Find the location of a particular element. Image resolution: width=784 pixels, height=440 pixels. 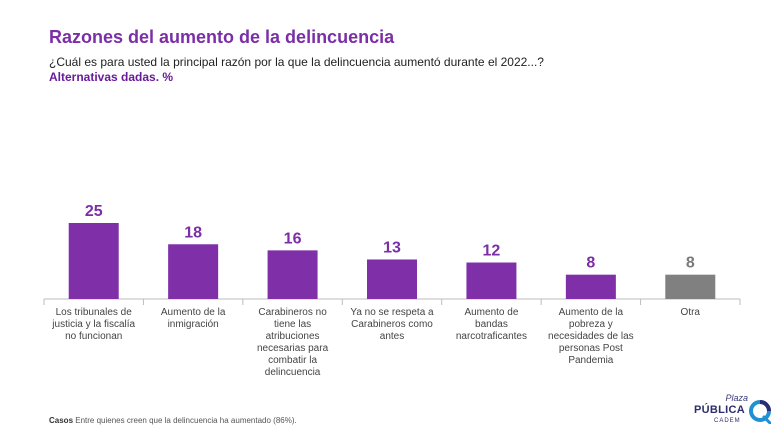

footer-label: Casos is located at coordinates (61, 420).